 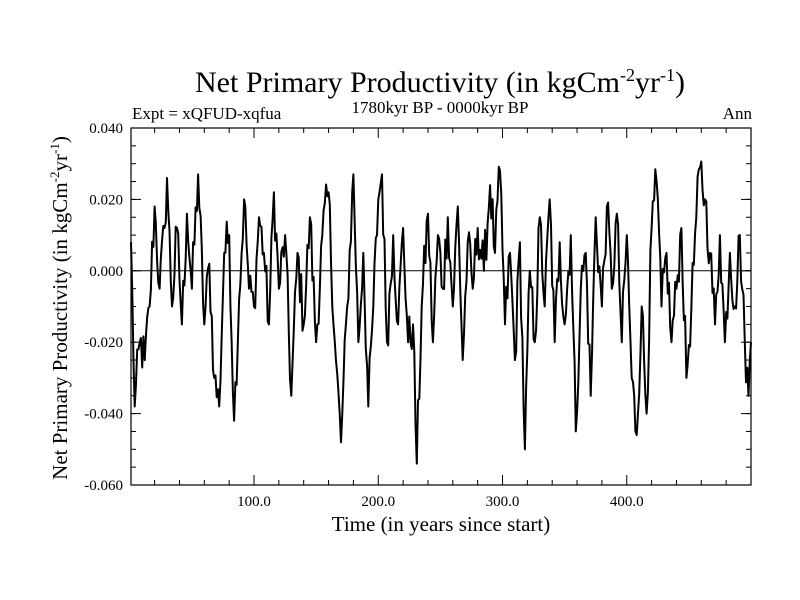 I want to click on subtitle-experiment: Expt = xQFUD-xqfua, so click(x=207, y=113).